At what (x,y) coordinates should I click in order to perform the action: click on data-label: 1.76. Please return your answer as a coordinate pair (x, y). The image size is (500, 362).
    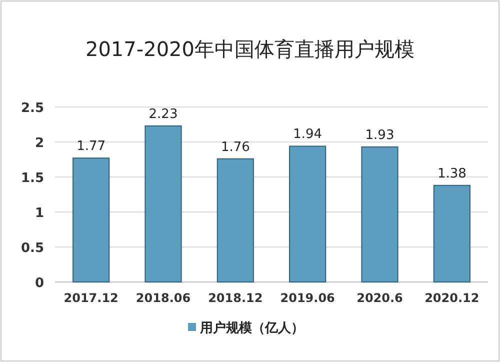
    Looking at the image, I should click on (235, 147).